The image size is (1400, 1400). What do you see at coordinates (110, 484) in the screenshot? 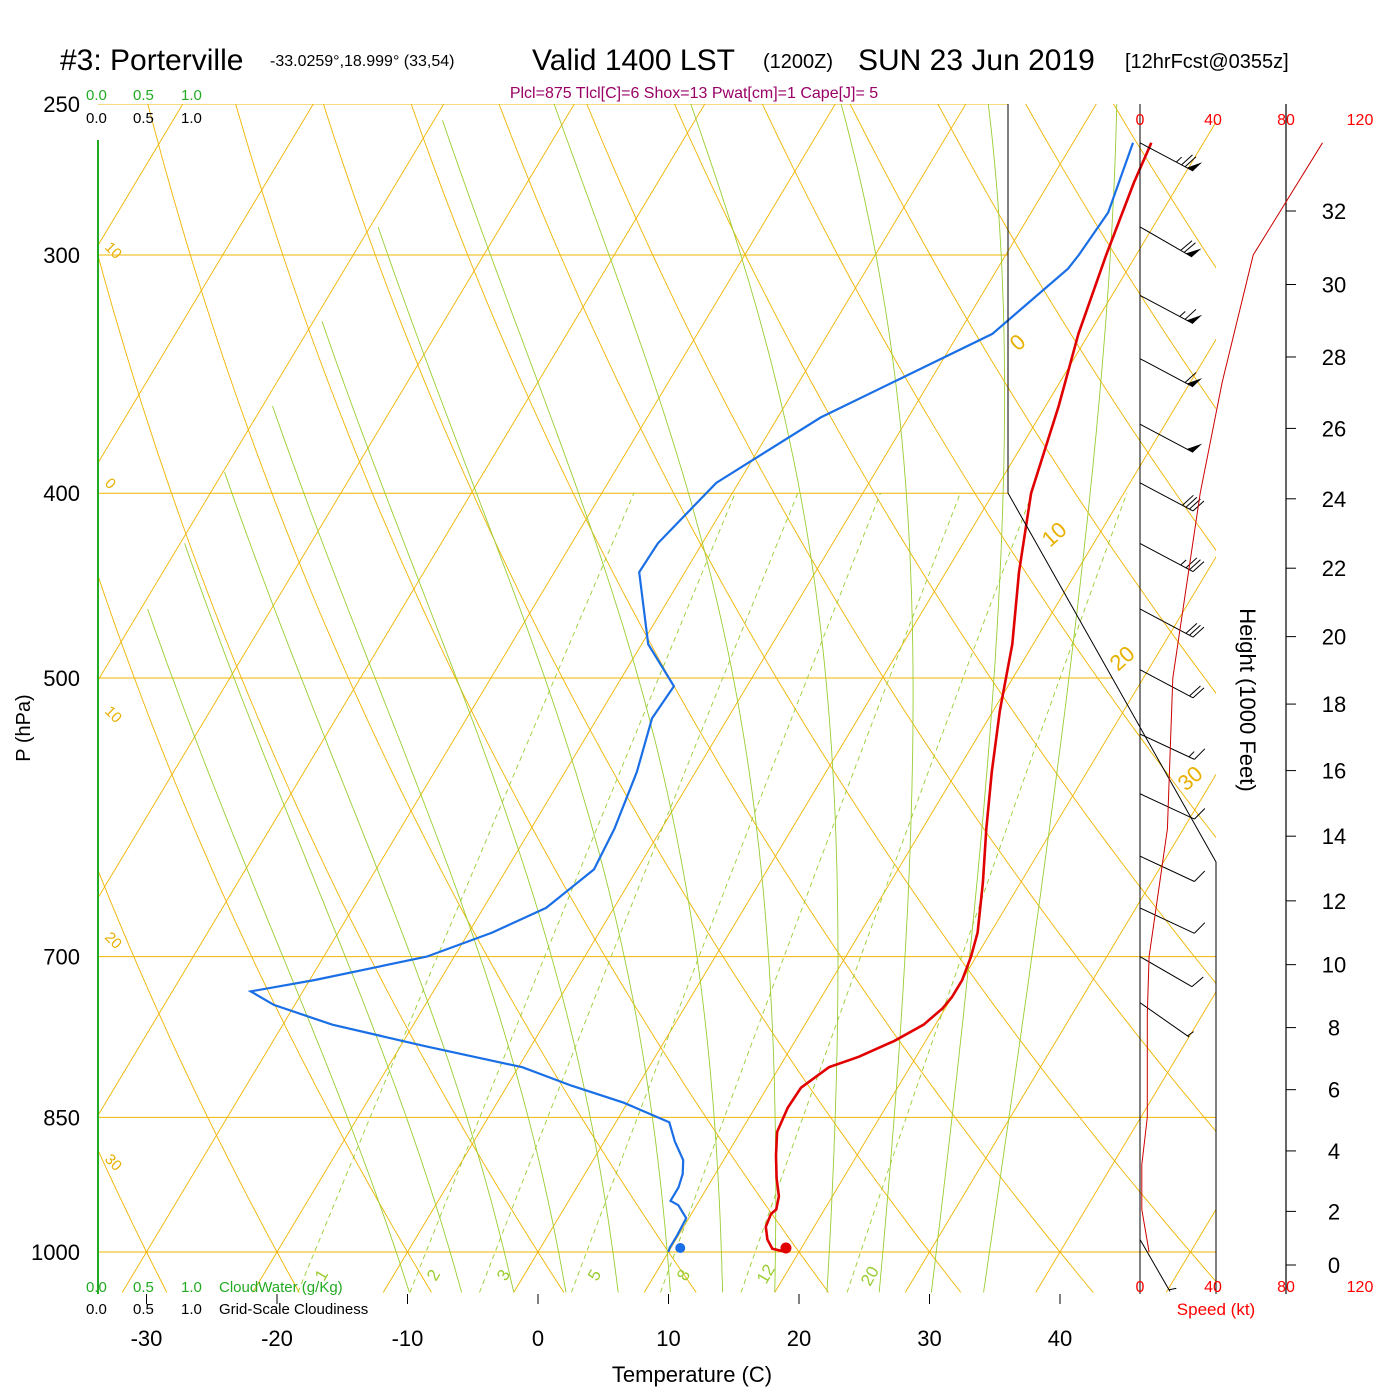
I see `dry-adiabat-label: 0` at bounding box center [110, 484].